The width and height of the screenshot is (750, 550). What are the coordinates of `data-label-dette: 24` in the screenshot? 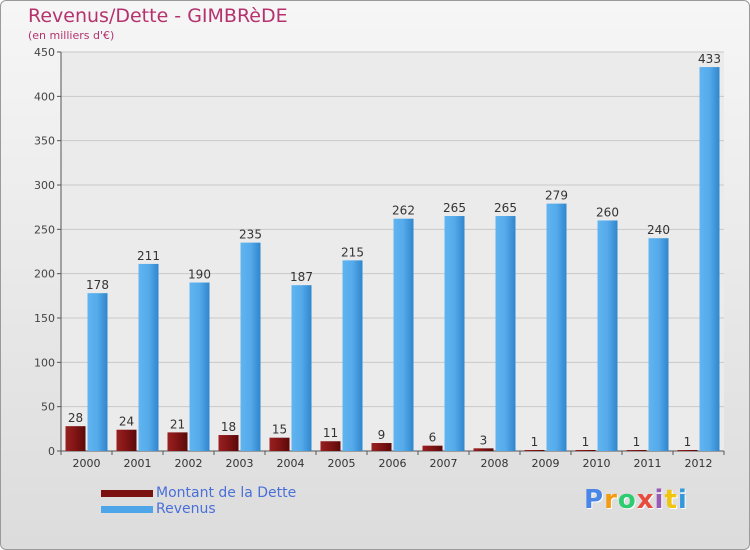 It's located at (126, 422).